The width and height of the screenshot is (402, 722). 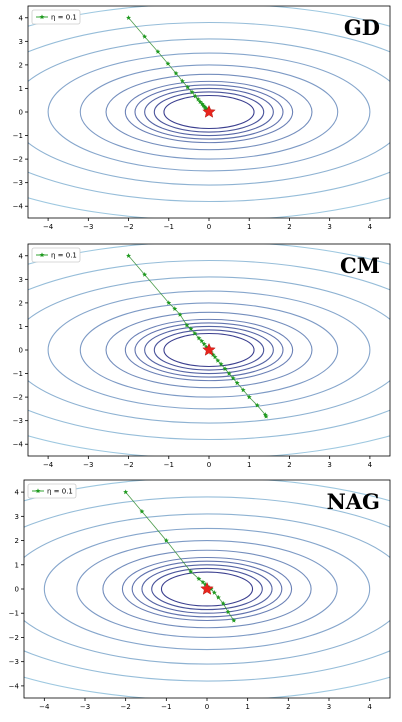 I want to click on legend: η = 0.1, so click(x=56, y=255).